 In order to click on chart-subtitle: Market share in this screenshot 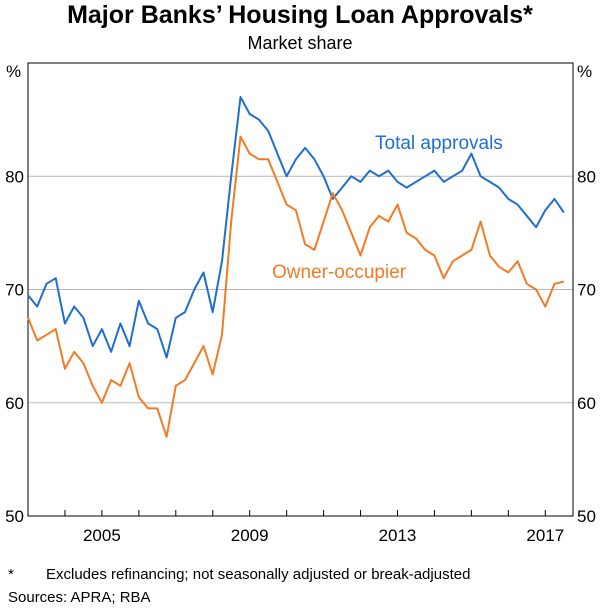, I will do `click(300, 43)`.